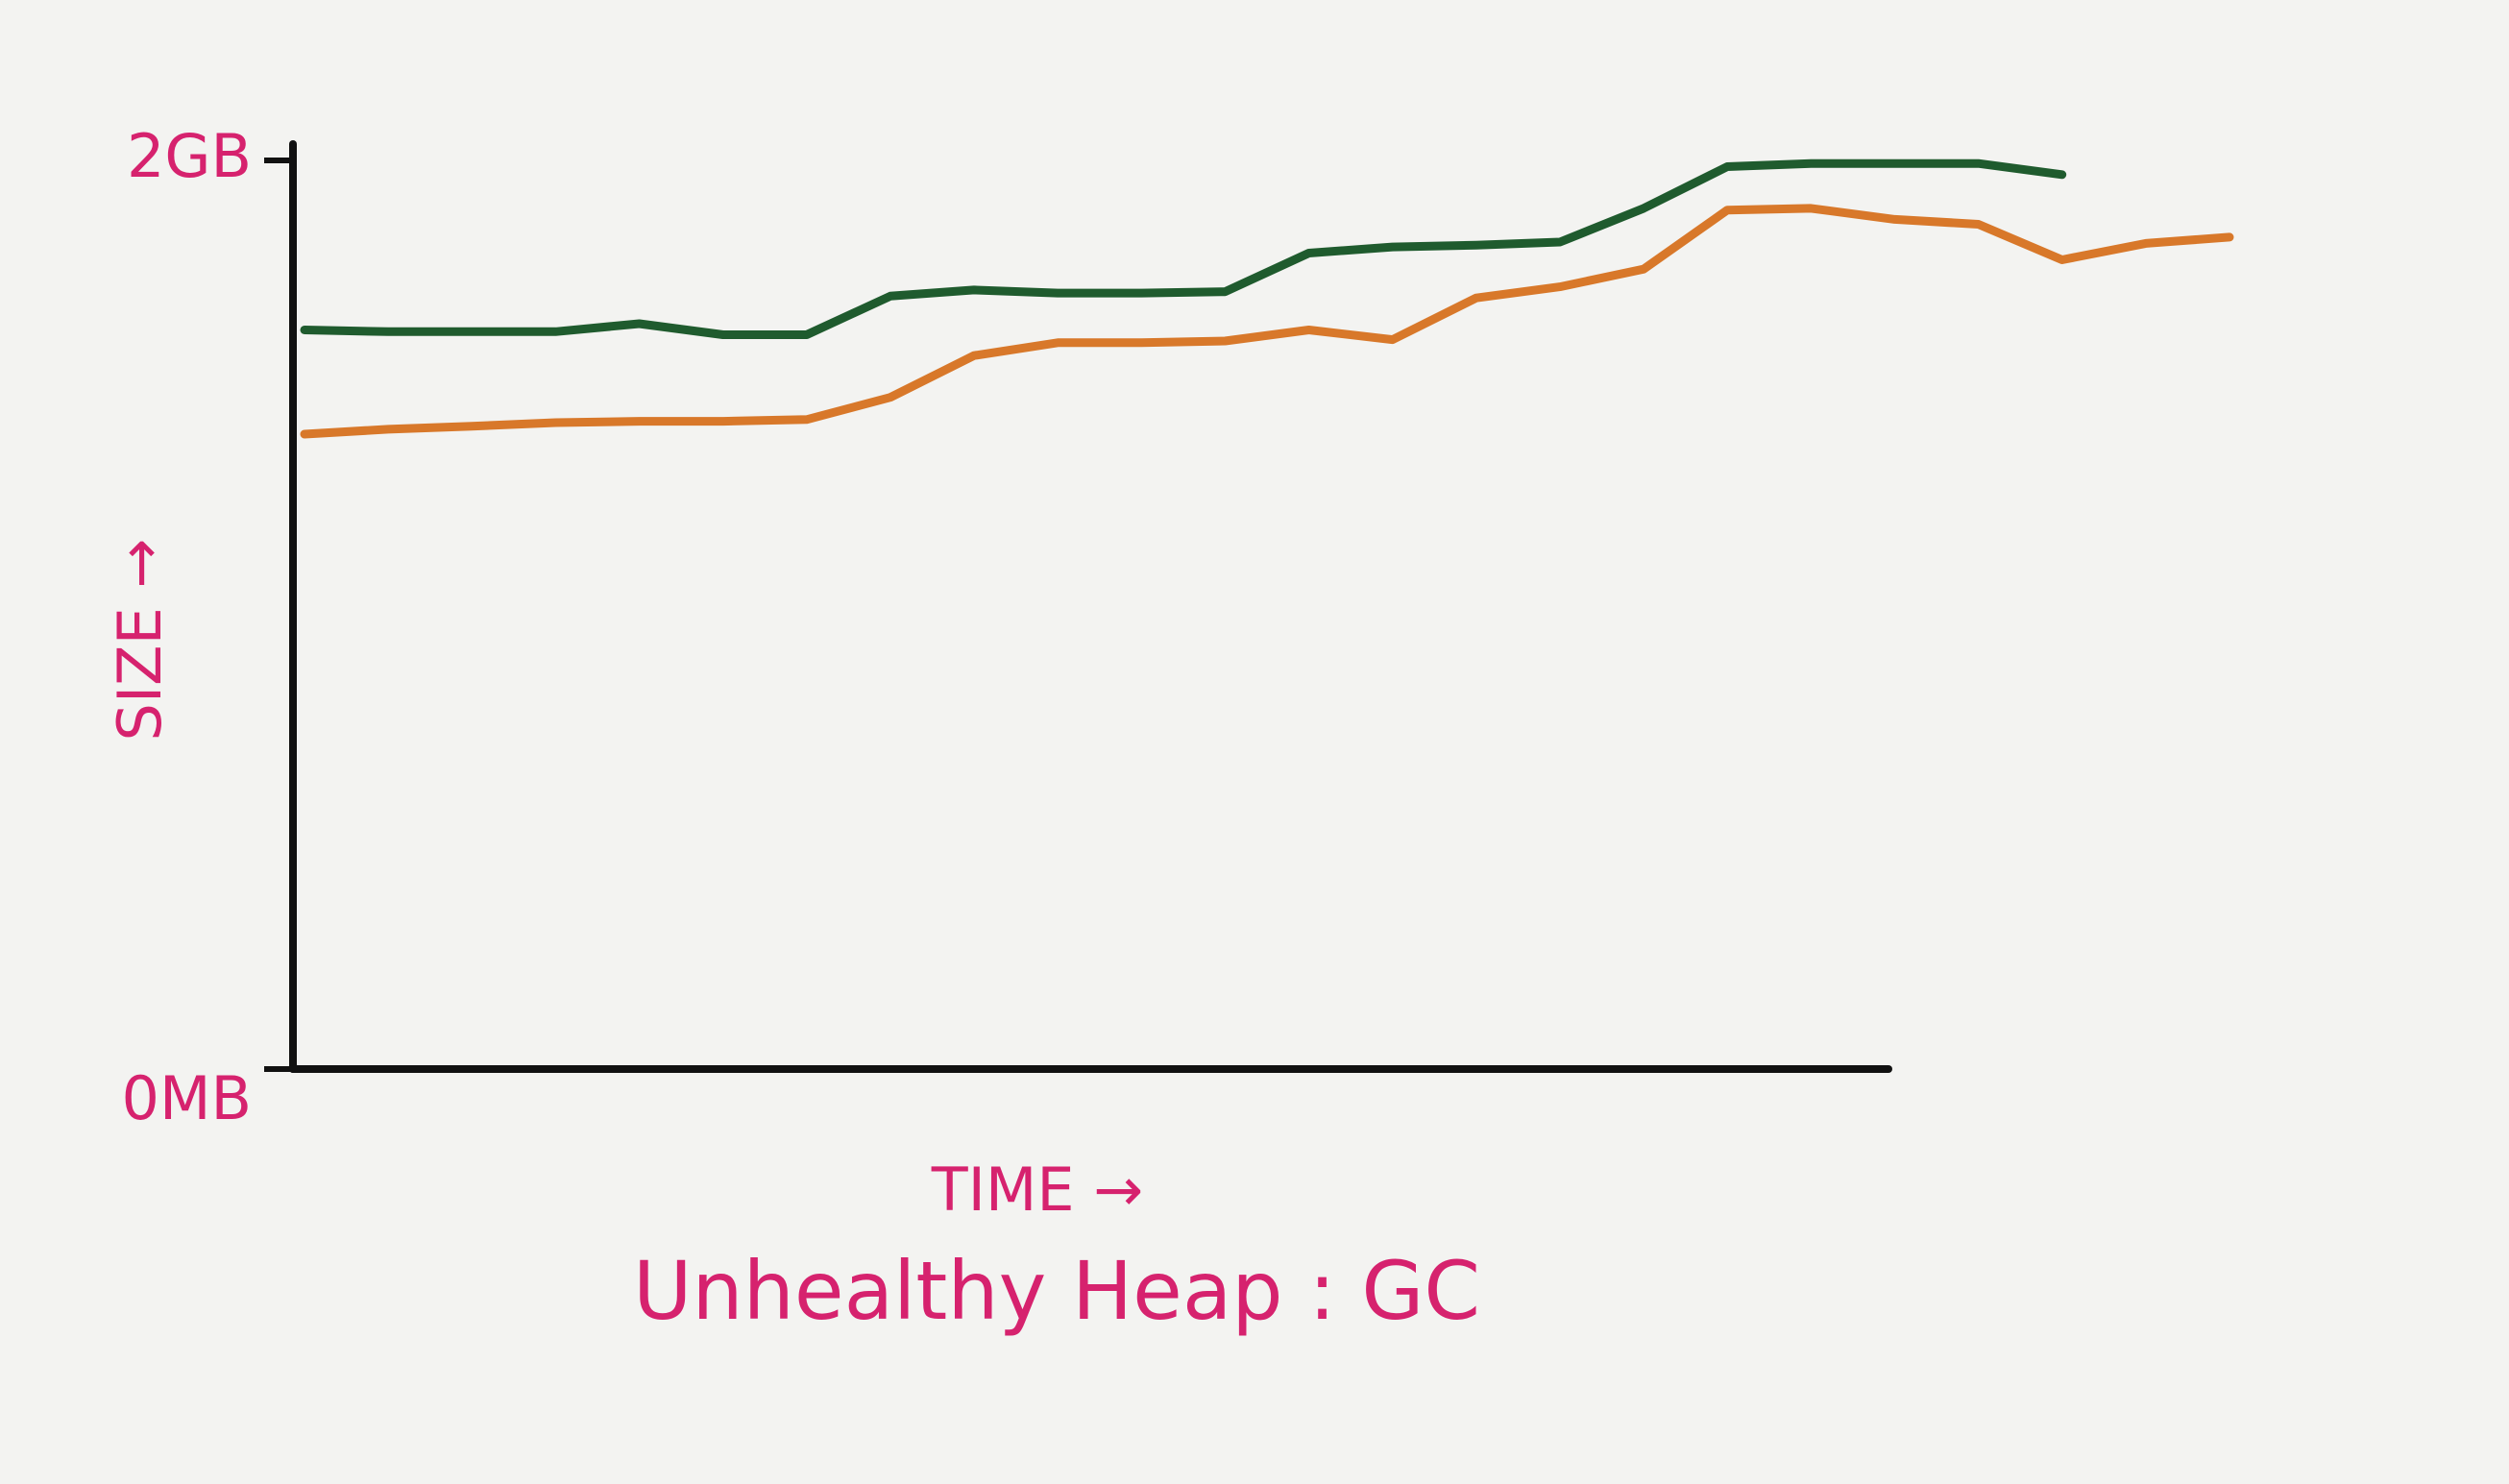  I want to click on y-tick-label: 2GB, so click(189, 156).